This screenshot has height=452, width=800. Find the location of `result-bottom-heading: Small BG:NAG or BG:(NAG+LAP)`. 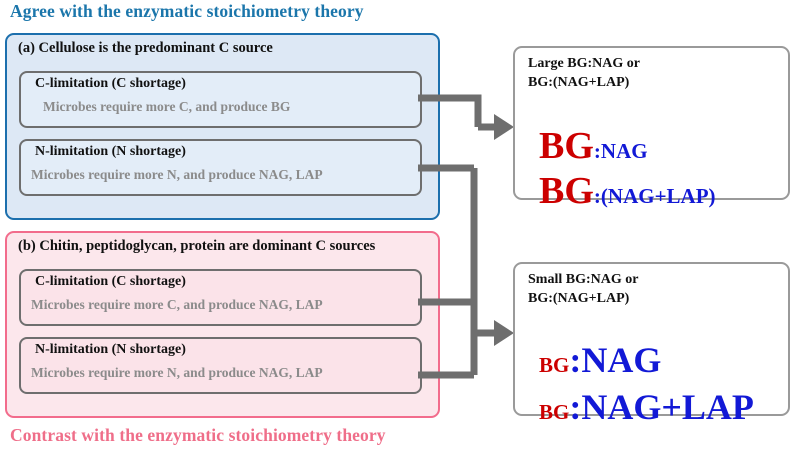

result-bottom-heading: Small BG:NAG or BG:(NAG+LAP) is located at coordinates (583, 289).